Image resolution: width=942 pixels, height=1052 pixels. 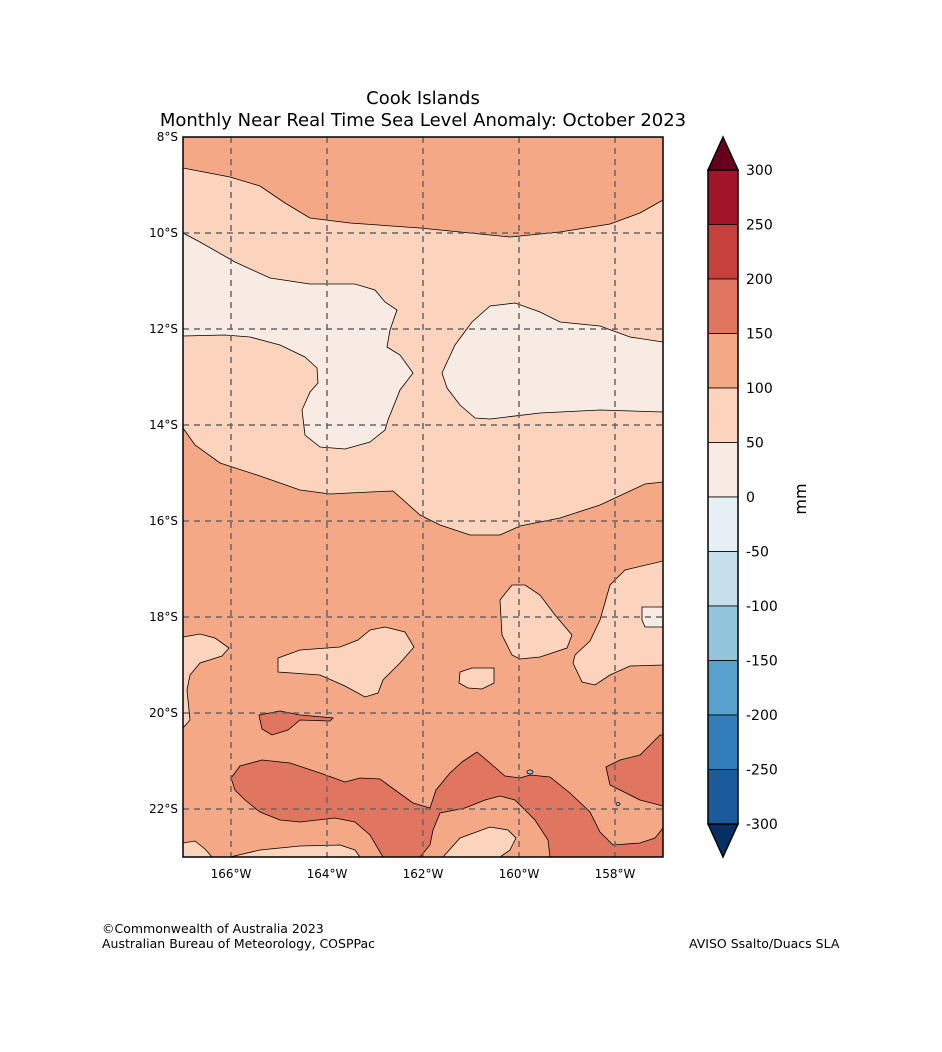 I want to click on colorbar-label: 200, so click(x=759, y=280).